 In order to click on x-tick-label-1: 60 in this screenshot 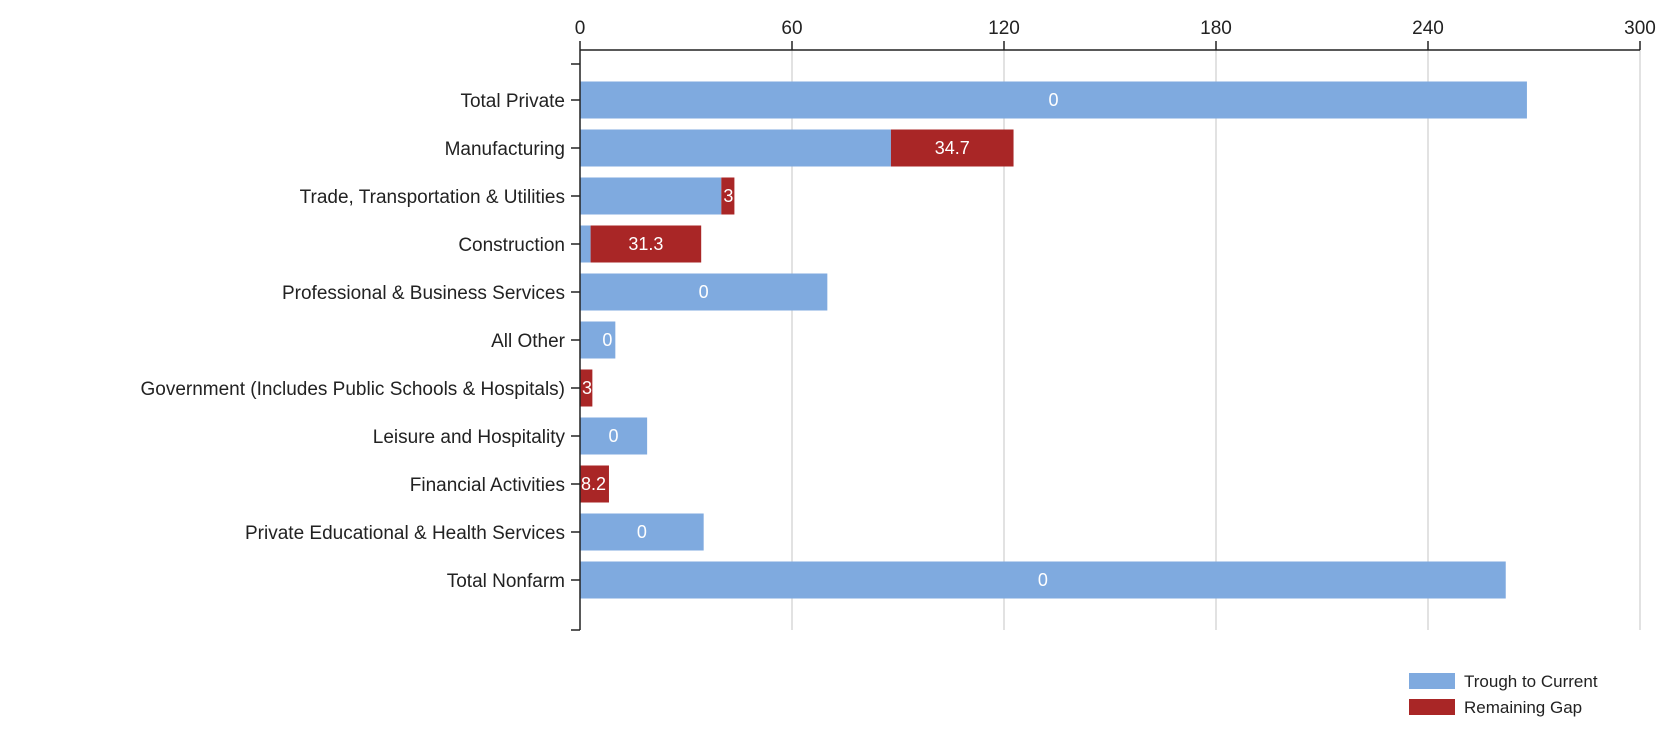, I will do `click(791, 28)`.